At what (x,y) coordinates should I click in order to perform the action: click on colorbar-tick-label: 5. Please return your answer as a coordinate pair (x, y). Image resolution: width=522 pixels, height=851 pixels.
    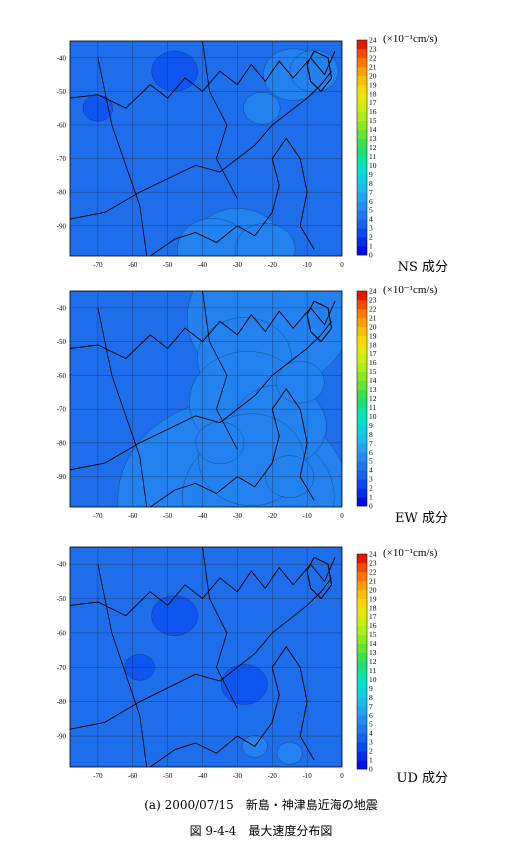
    Looking at the image, I should click on (371, 210).